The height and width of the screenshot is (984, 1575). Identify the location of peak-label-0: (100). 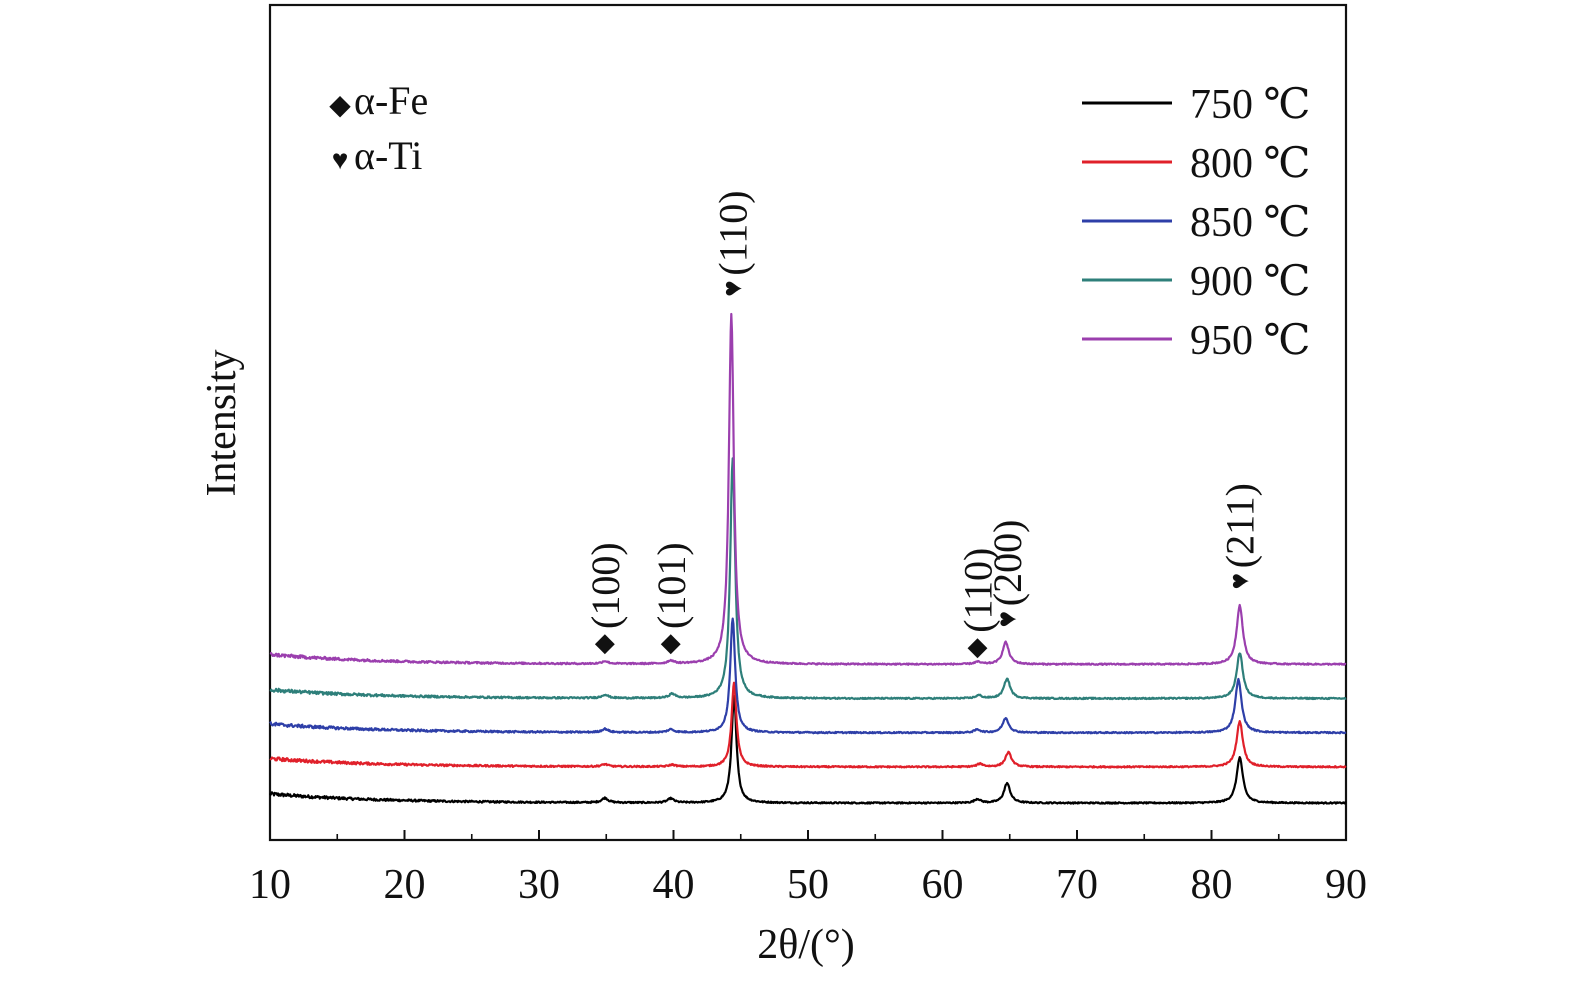
(605, 585).